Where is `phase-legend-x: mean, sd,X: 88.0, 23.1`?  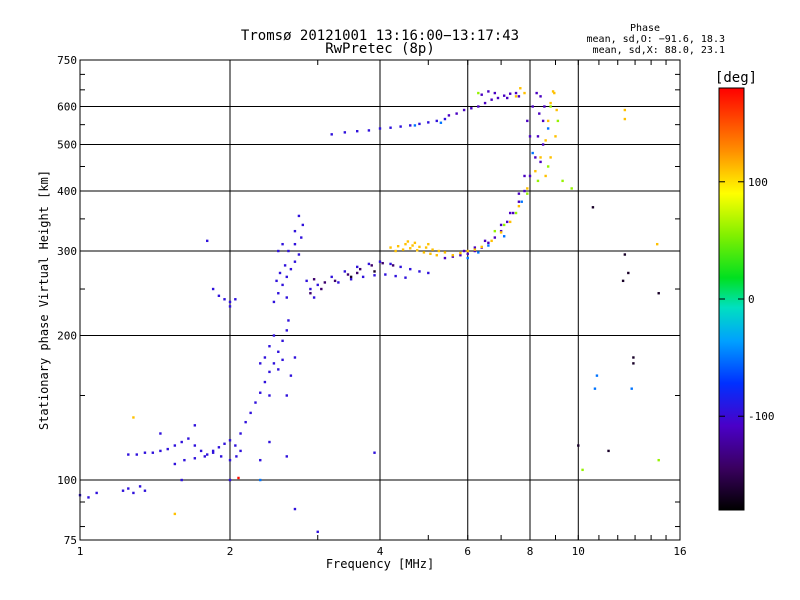
phase-legend-x: mean, sd,X: 88.0, 23.1 is located at coordinates (659, 50).